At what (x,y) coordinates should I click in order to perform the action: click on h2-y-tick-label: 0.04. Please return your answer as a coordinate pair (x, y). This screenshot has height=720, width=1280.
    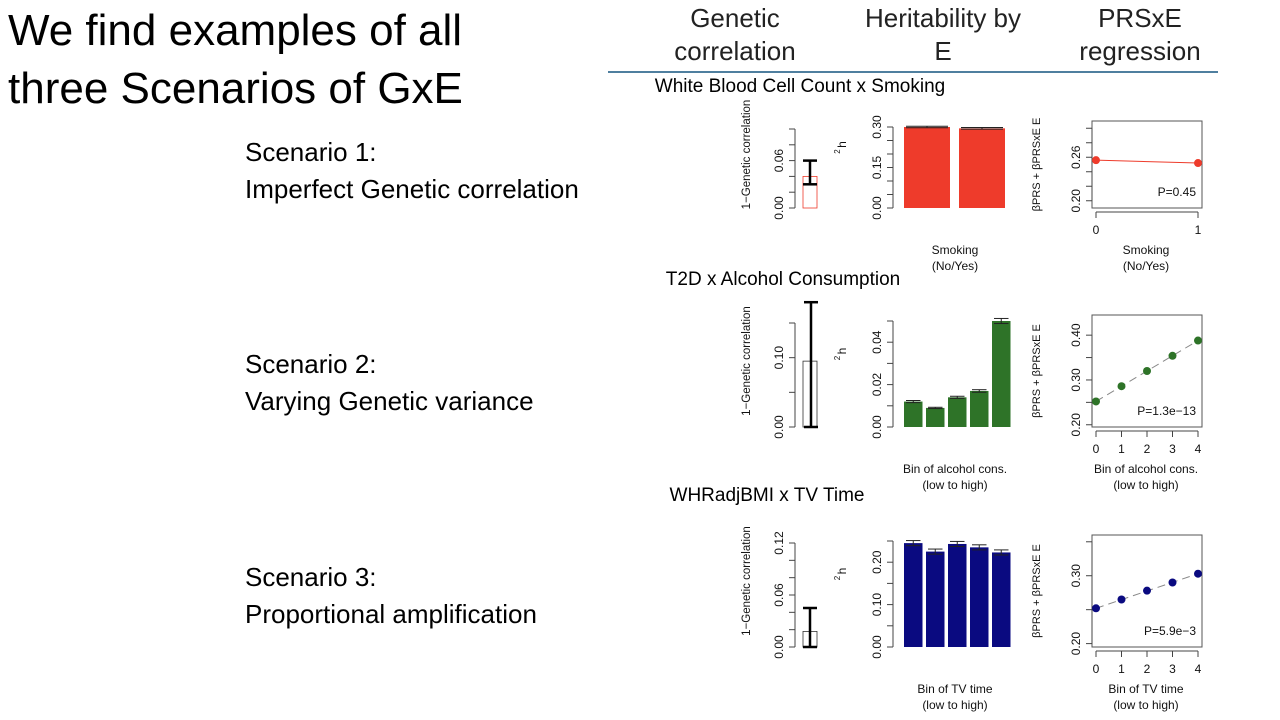
    Looking at the image, I should click on (877, 342).